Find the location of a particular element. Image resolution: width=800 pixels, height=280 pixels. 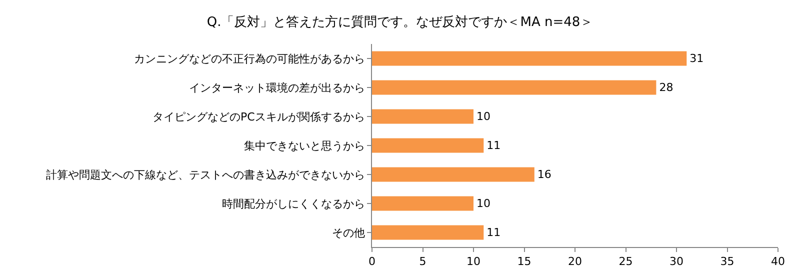

y-tick-label: 時間配分がしにくくなるから is located at coordinates (293, 203).